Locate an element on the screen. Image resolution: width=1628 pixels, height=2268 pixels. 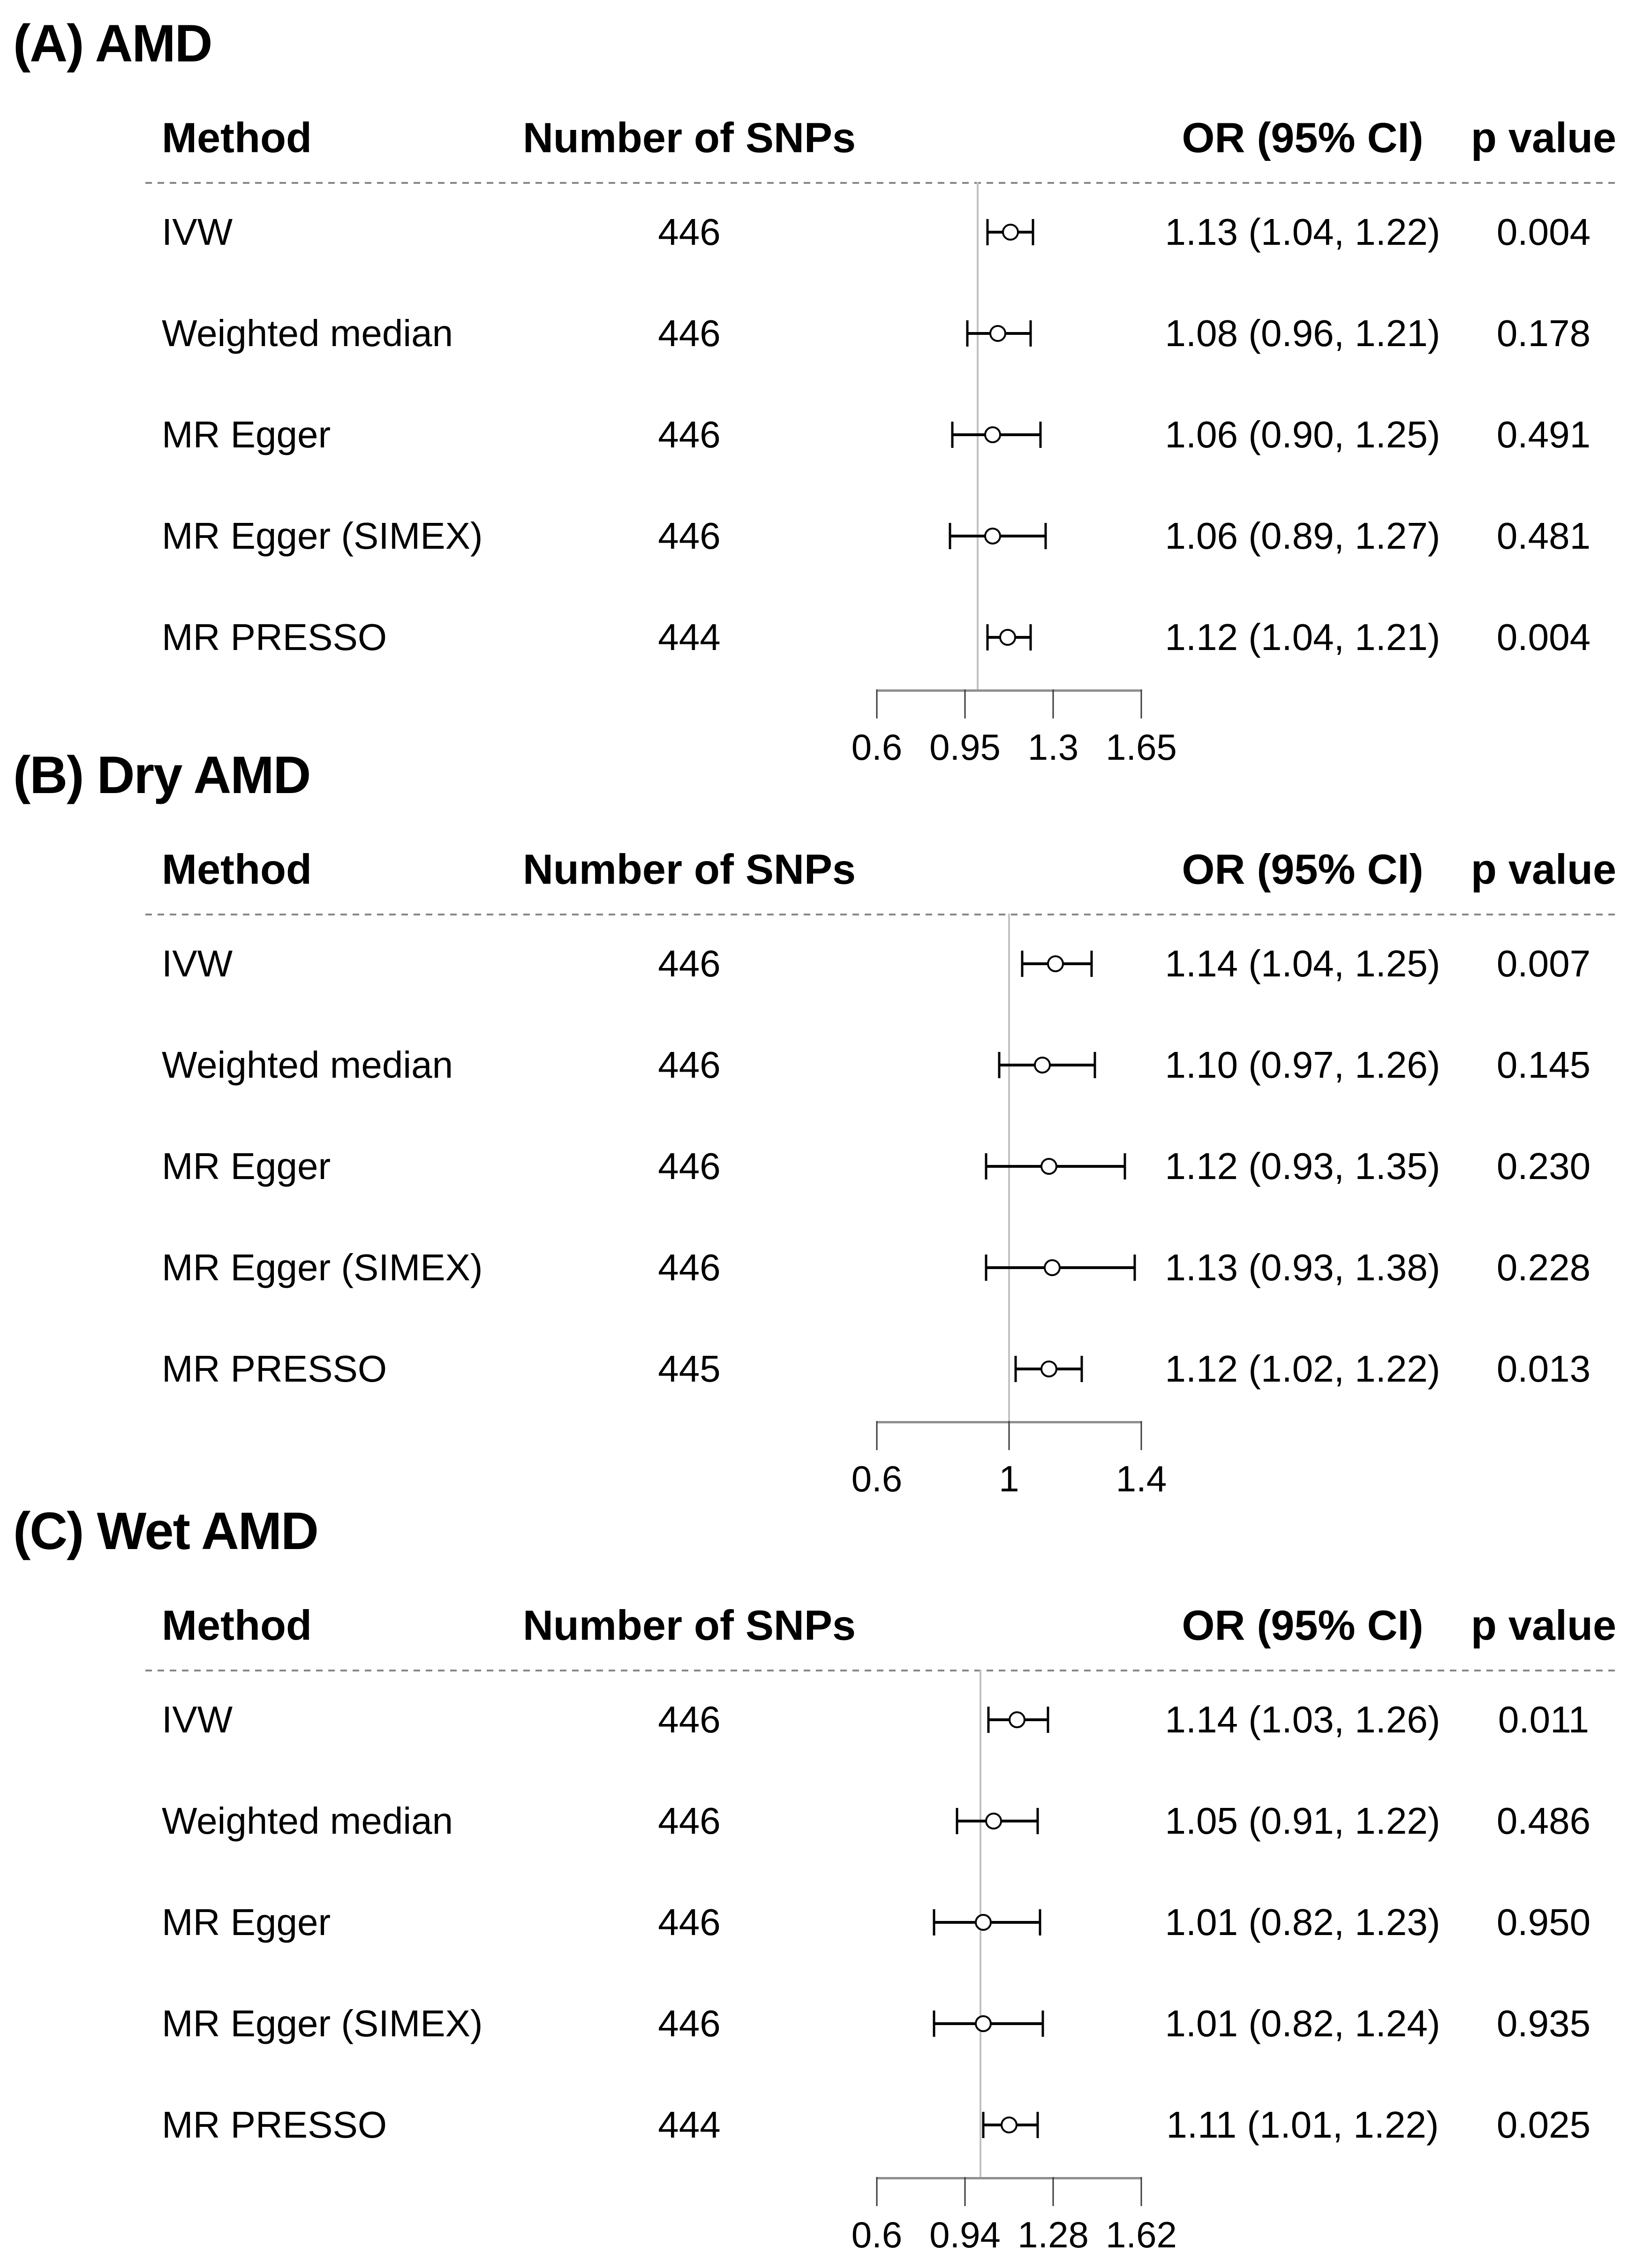
p-value-text: 0.230 is located at coordinates (1543, 1166).